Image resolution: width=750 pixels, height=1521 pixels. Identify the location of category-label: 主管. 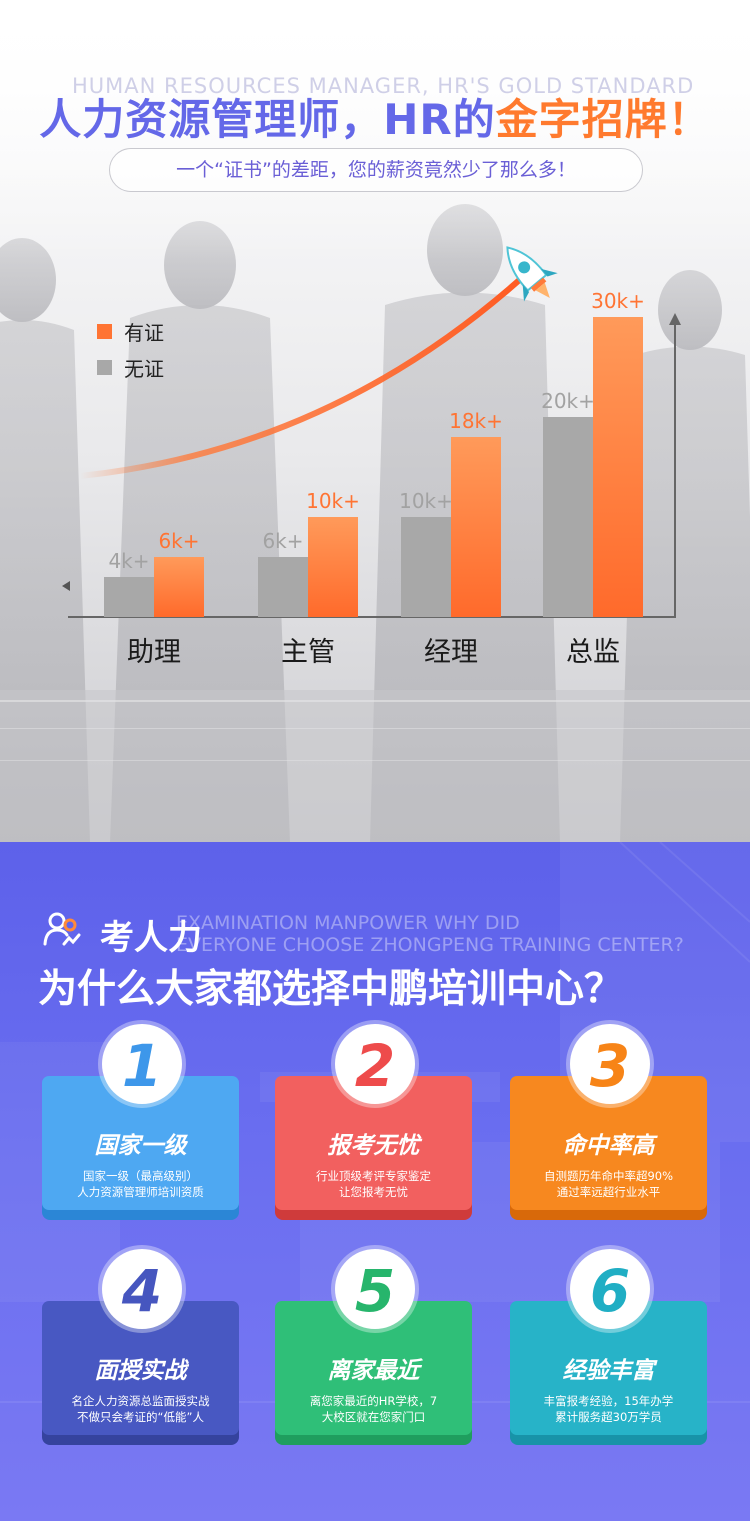
(308, 652).